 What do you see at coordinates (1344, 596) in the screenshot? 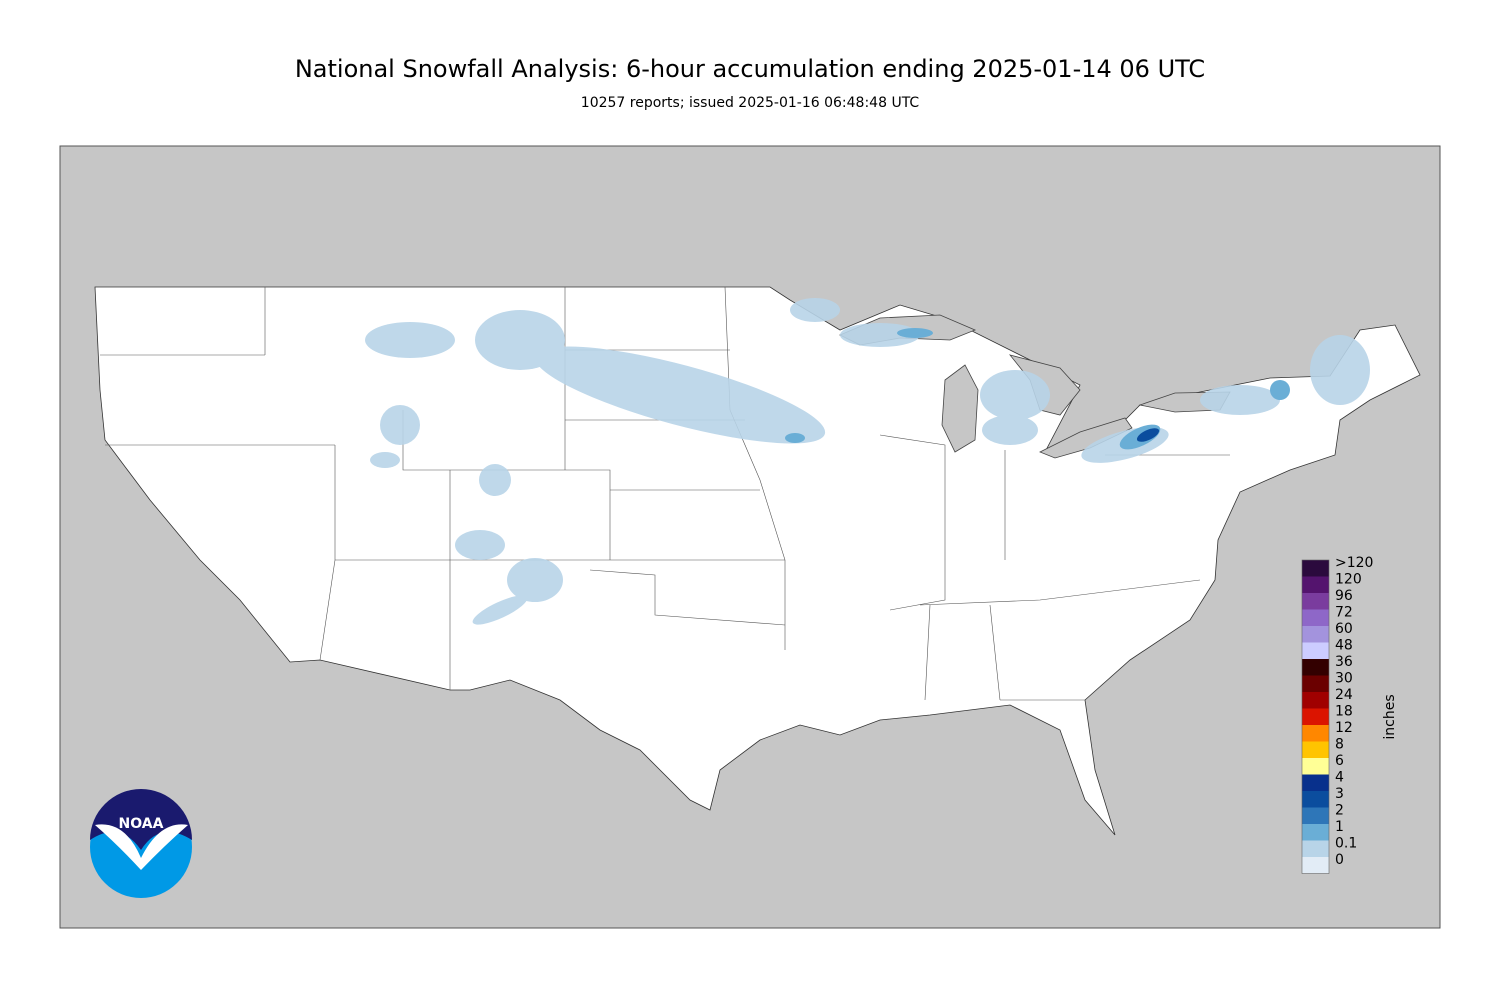
I see `legend-entry: 96` at bounding box center [1344, 596].